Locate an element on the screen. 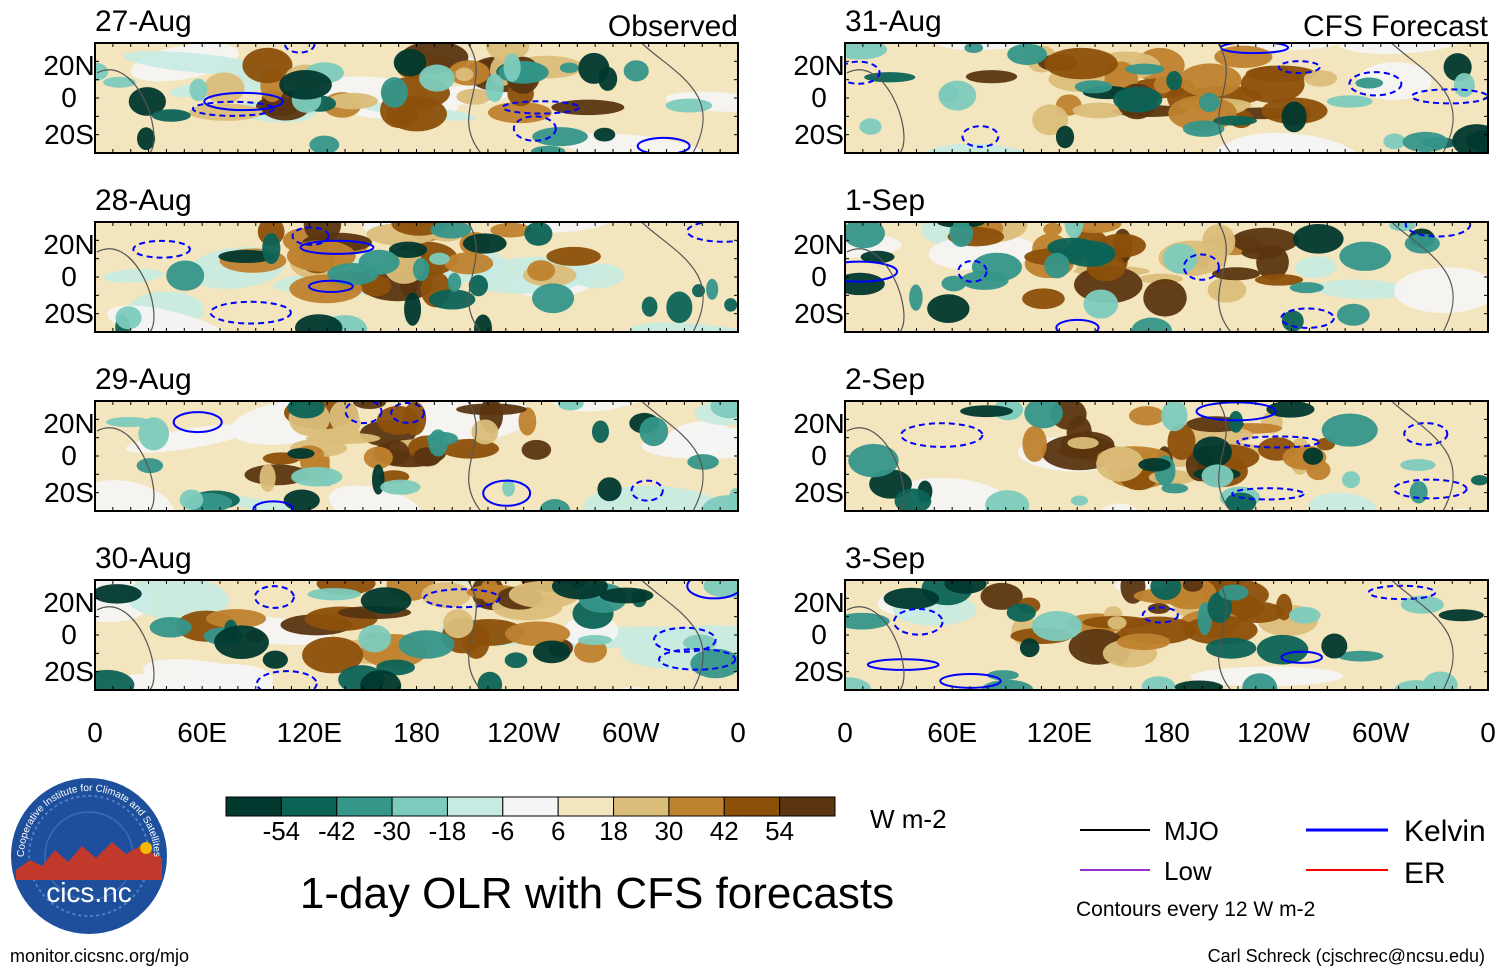 The image size is (1501, 971). colorbar-tick-label: -6 is located at coordinates (502, 831).